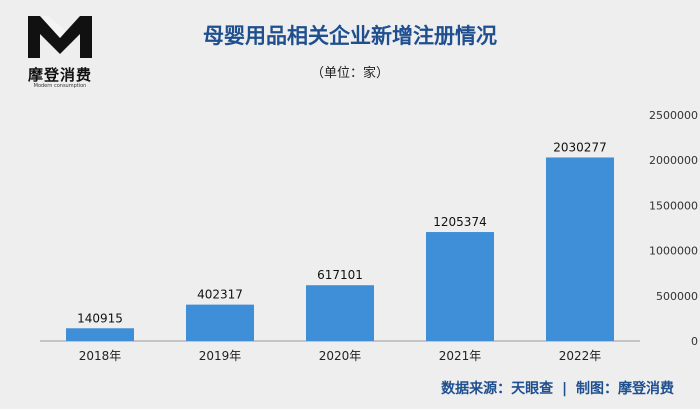 This screenshot has height=409, width=700. What do you see at coordinates (340, 275) in the screenshot?
I see `data-label: 617101` at bounding box center [340, 275].